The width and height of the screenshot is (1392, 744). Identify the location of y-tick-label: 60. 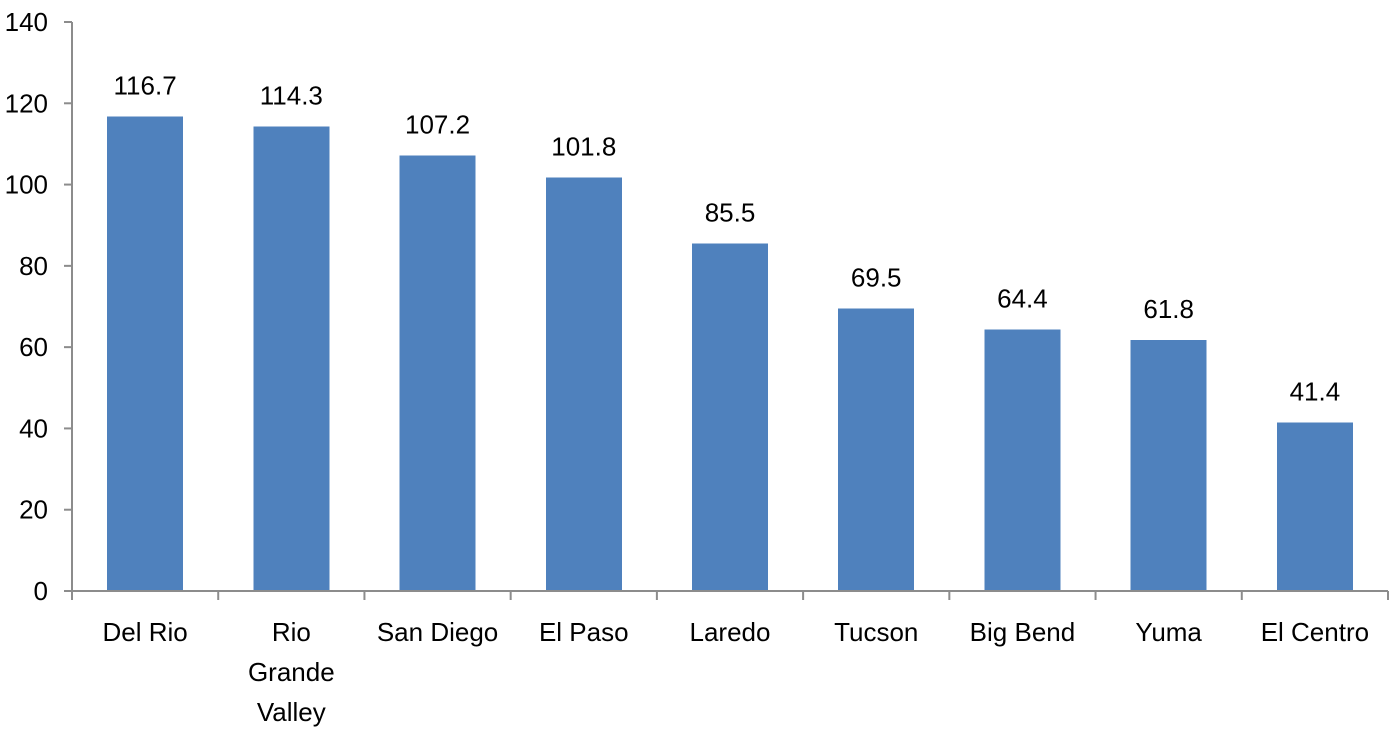
(33, 347).